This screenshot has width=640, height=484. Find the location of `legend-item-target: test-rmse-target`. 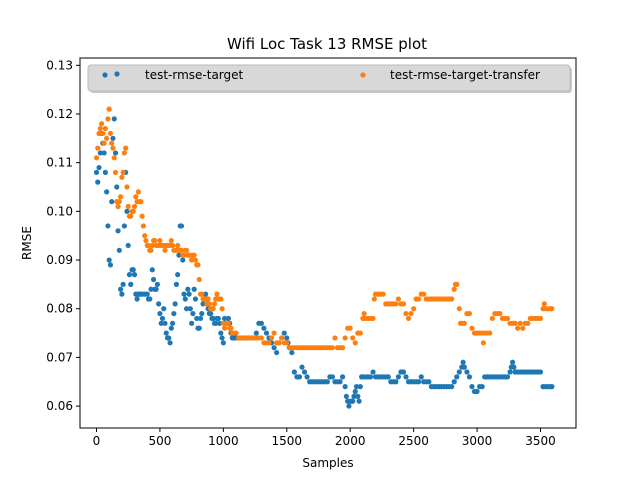

legend-item-target: test-rmse-target is located at coordinates (173, 75).